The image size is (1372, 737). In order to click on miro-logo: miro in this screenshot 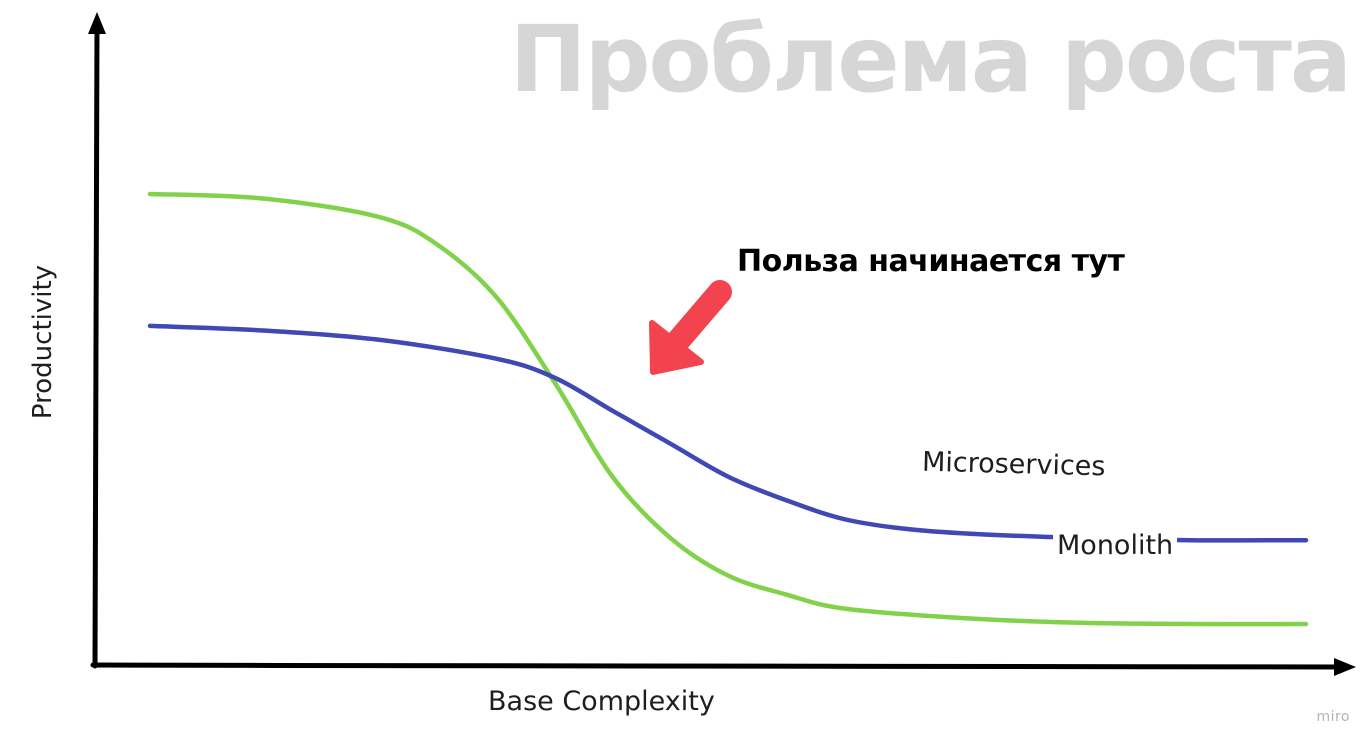, I will do `click(1333, 717)`.